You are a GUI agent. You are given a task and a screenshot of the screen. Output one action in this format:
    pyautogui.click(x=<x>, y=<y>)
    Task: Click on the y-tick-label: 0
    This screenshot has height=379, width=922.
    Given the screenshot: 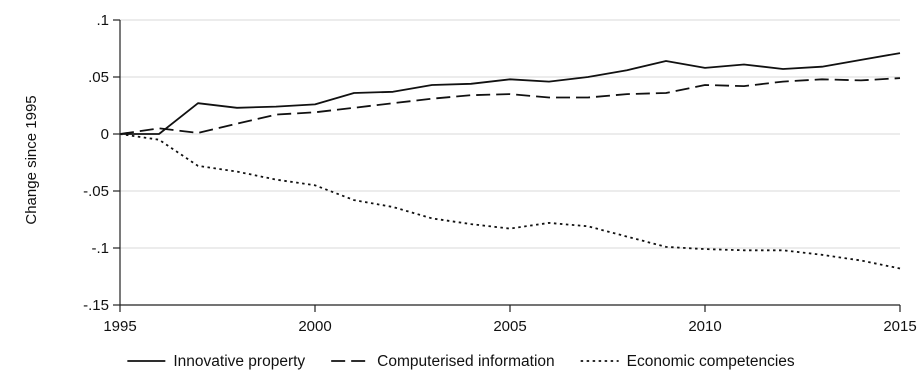 What is the action you would take?
    pyautogui.click(x=105, y=134)
    